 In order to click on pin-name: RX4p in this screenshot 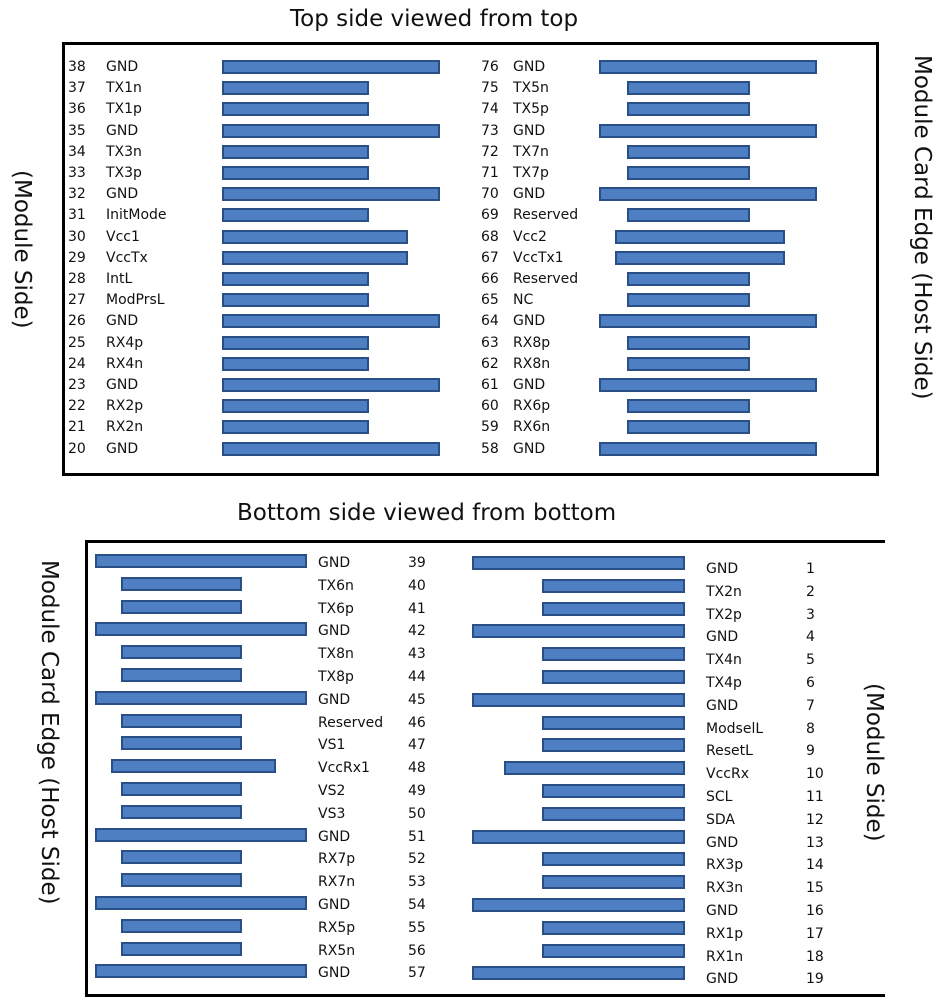, I will do `click(125, 342)`.